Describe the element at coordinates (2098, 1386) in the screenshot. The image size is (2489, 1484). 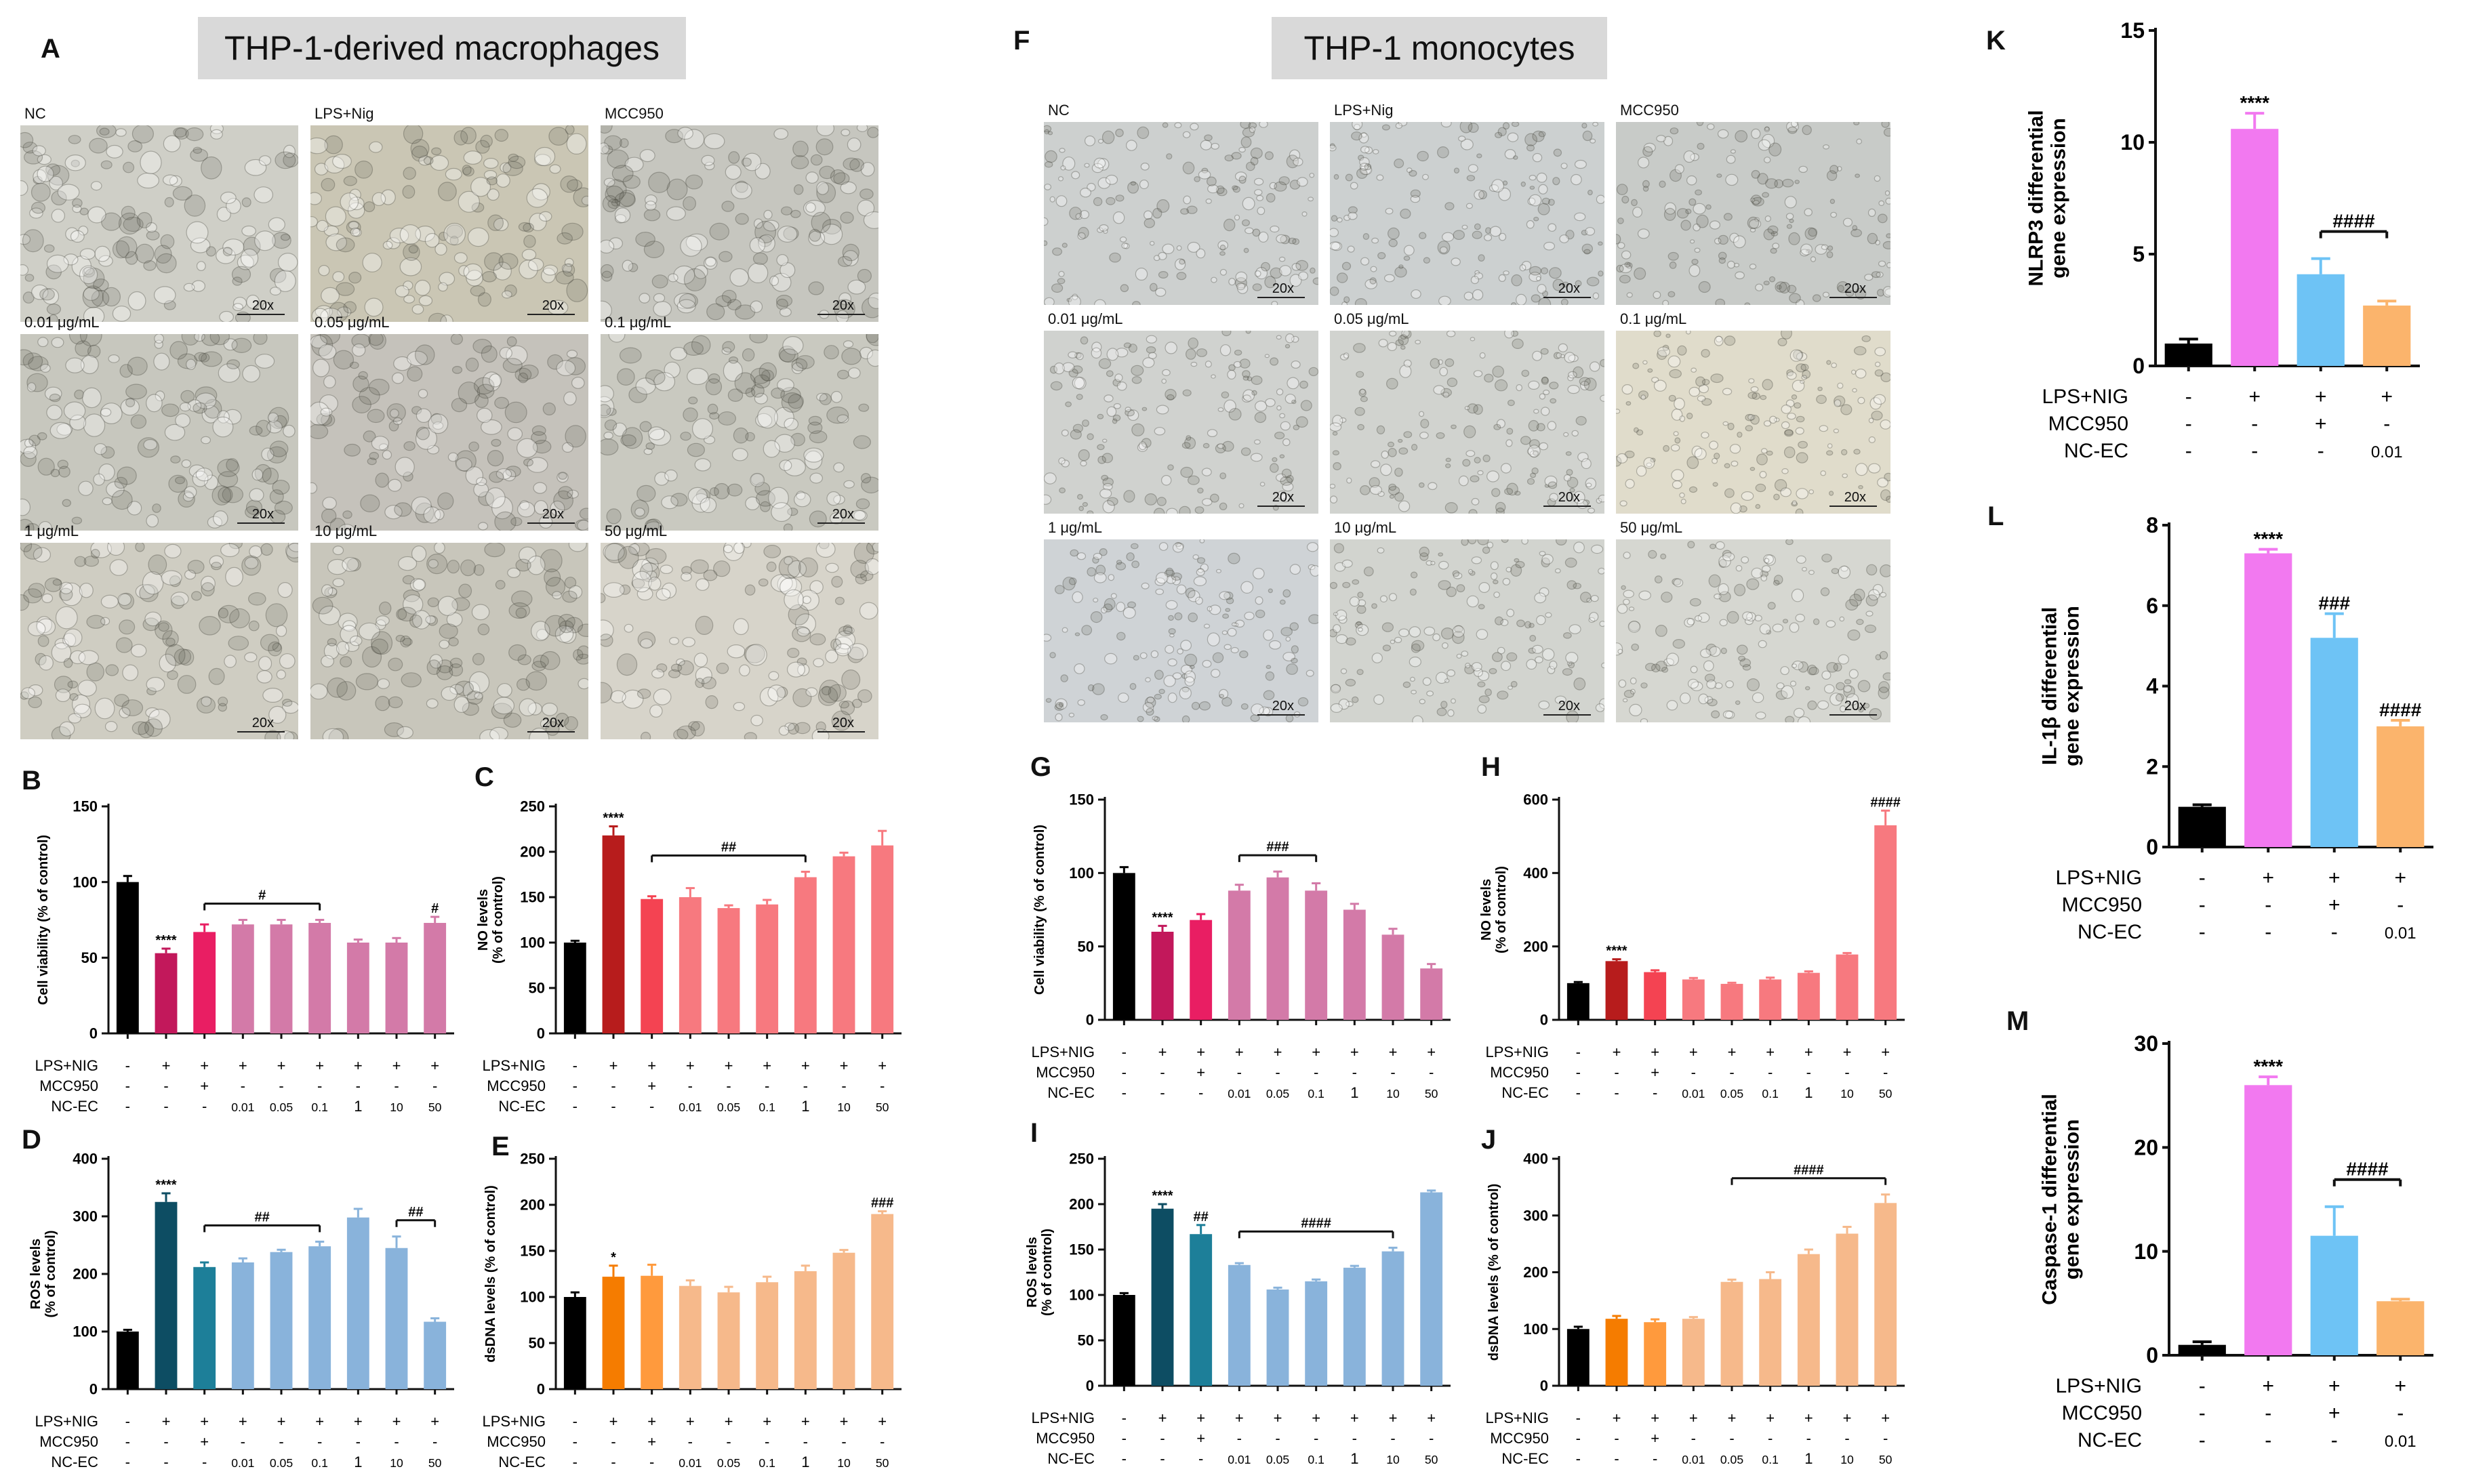
I see `condition-row-label: LPS+NIG` at that location.